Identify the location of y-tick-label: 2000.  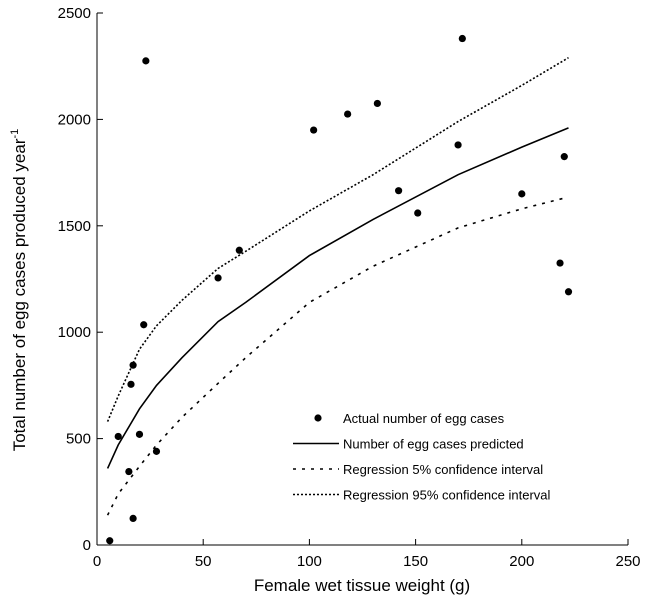
(74, 119).